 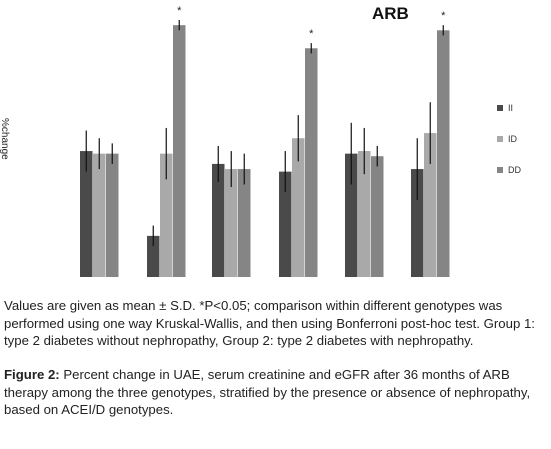 What do you see at coordinates (390, 13) in the screenshot?
I see `chart-title: ARB` at bounding box center [390, 13].